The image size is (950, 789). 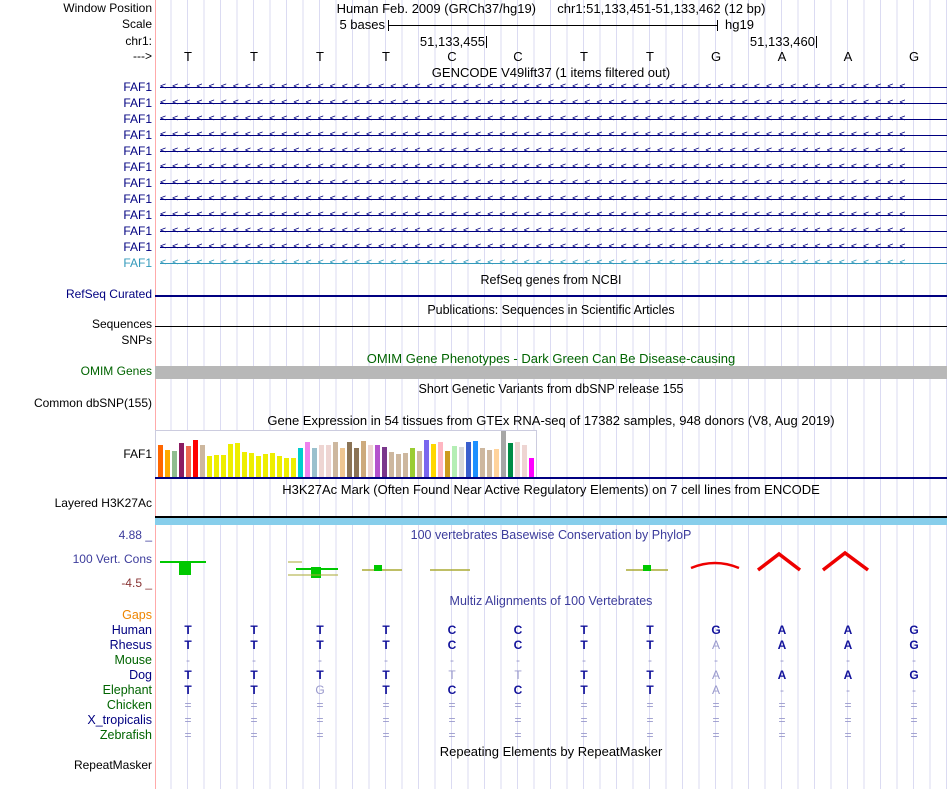 I want to click on refseq-curated-item, so click(x=551, y=296).